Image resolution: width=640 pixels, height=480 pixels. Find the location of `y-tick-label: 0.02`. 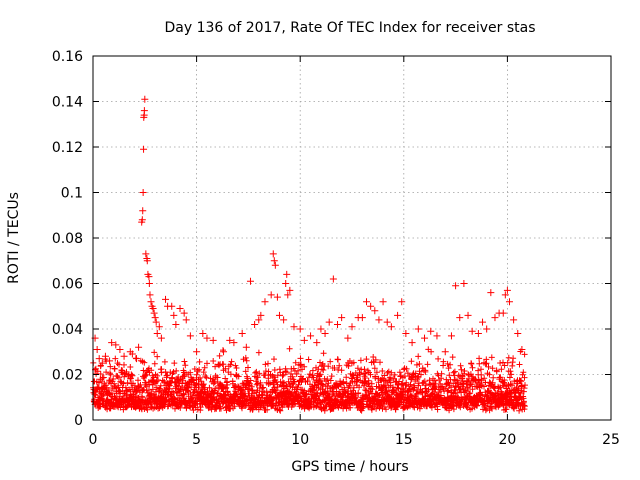

y-tick-label: 0.02 is located at coordinates (67, 376).